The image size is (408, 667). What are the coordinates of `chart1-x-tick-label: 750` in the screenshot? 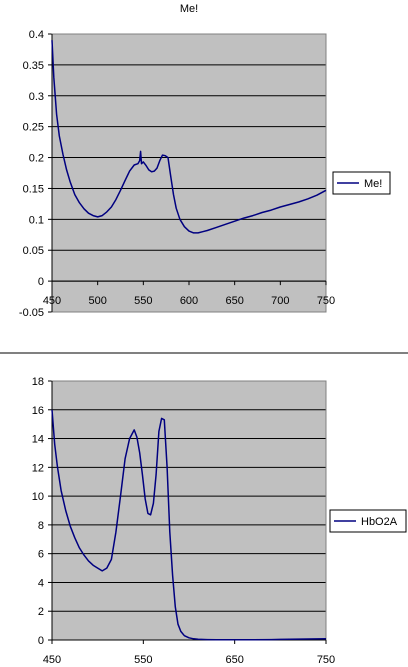 It's located at (326, 301).